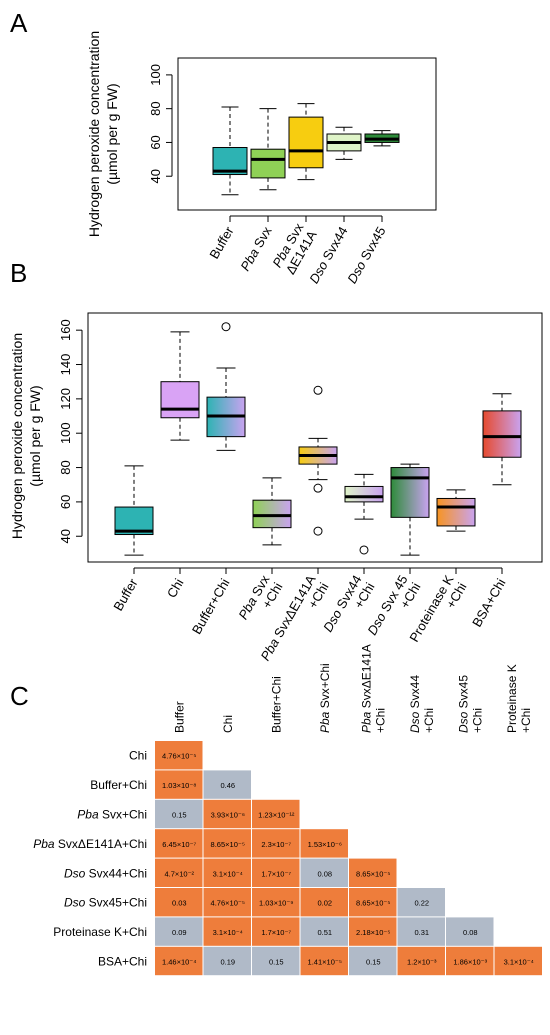  Describe the element at coordinates (366, 677) in the screenshot. I see `c-column-line1-text: SvxΔE141A` at that location.